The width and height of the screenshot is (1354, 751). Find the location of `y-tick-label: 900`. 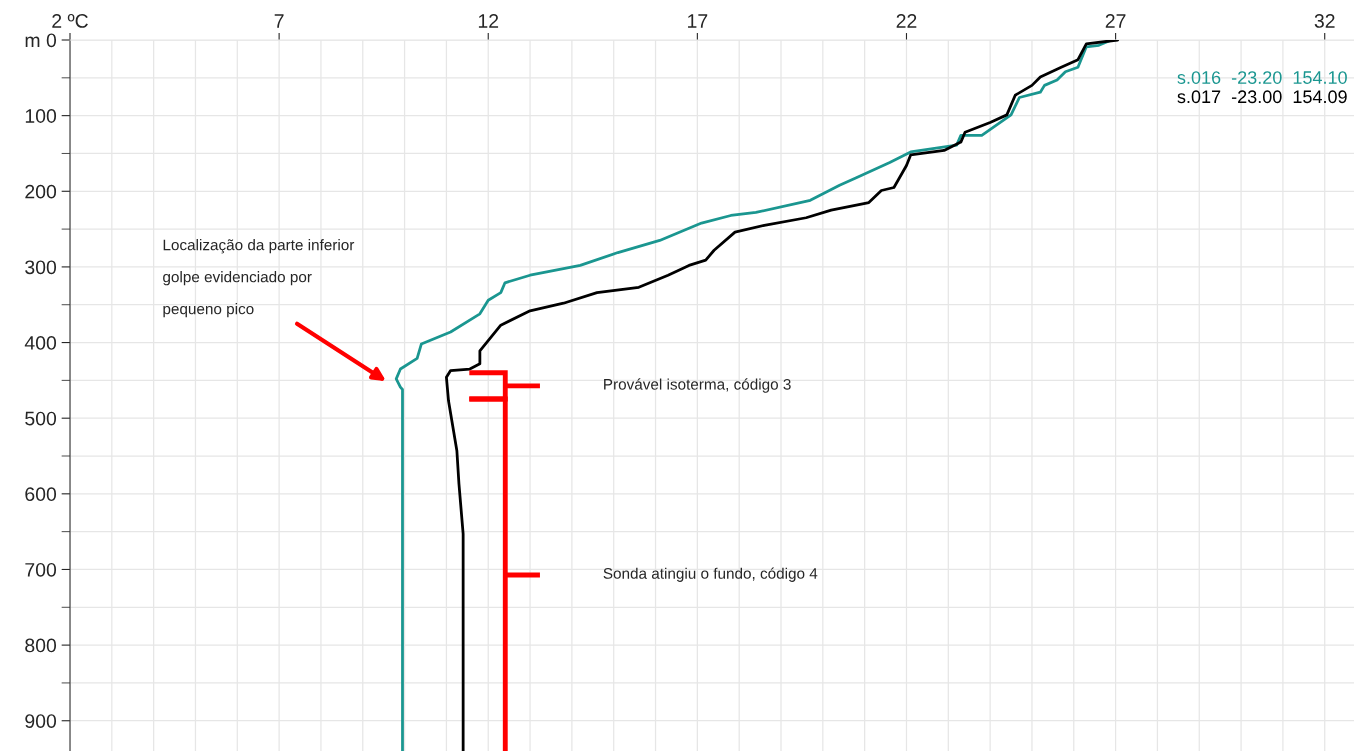

y-tick-label: 900 is located at coordinates (41, 721).